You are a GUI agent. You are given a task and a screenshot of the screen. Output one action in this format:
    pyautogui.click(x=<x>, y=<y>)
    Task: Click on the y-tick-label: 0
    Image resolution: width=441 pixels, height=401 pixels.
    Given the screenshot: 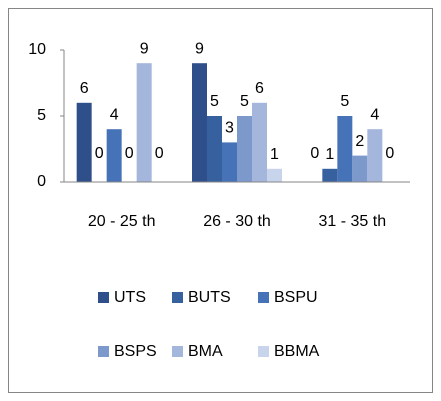 What is the action you would take?
    pyautogui.click(x=41, y=181)
    